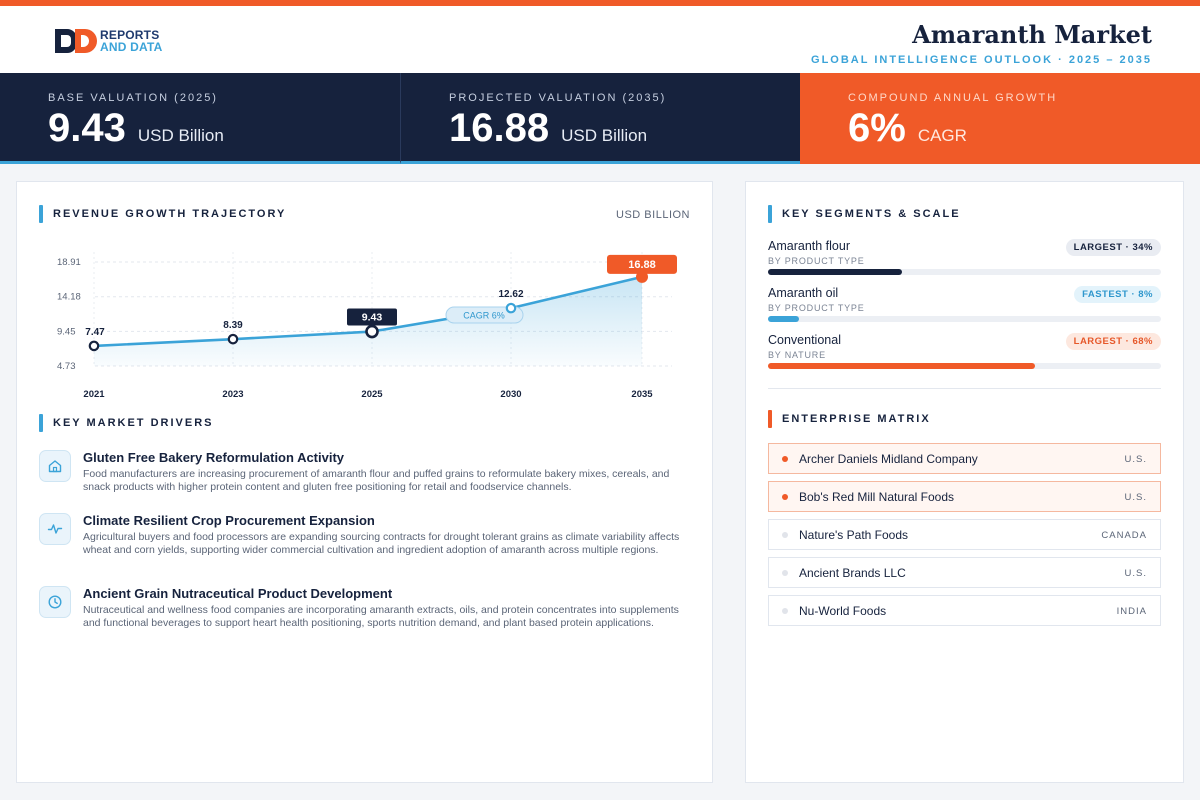  What do you see at coordinates (372, 331) in the screenshot?
I see `data-point-base` at bounding box center [372, 331].